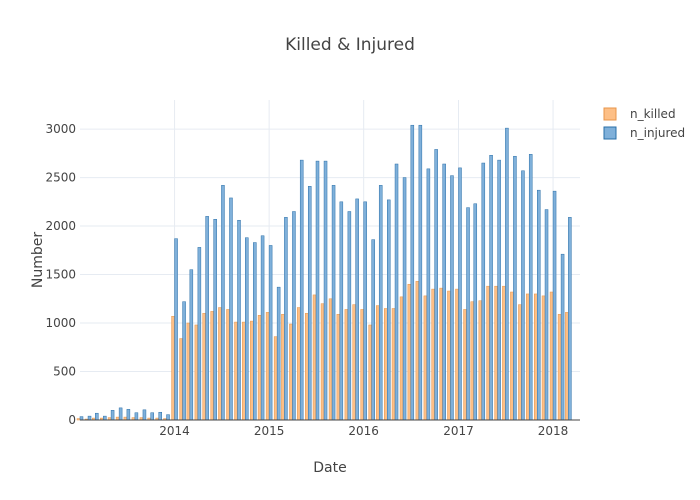 This screenshot has width=700, height=500. What do you see at coordinates (657, 133) in the screenshot?
I see `legend-label: n_injured` at bounding box center [657, 133].